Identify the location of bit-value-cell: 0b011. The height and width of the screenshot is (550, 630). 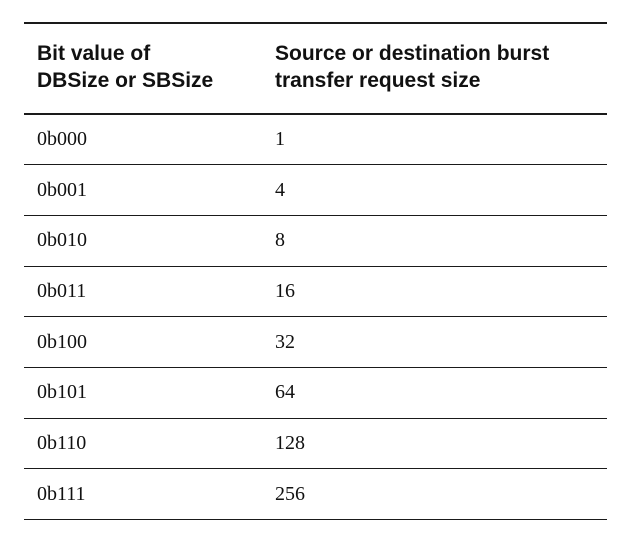
(62, 290).